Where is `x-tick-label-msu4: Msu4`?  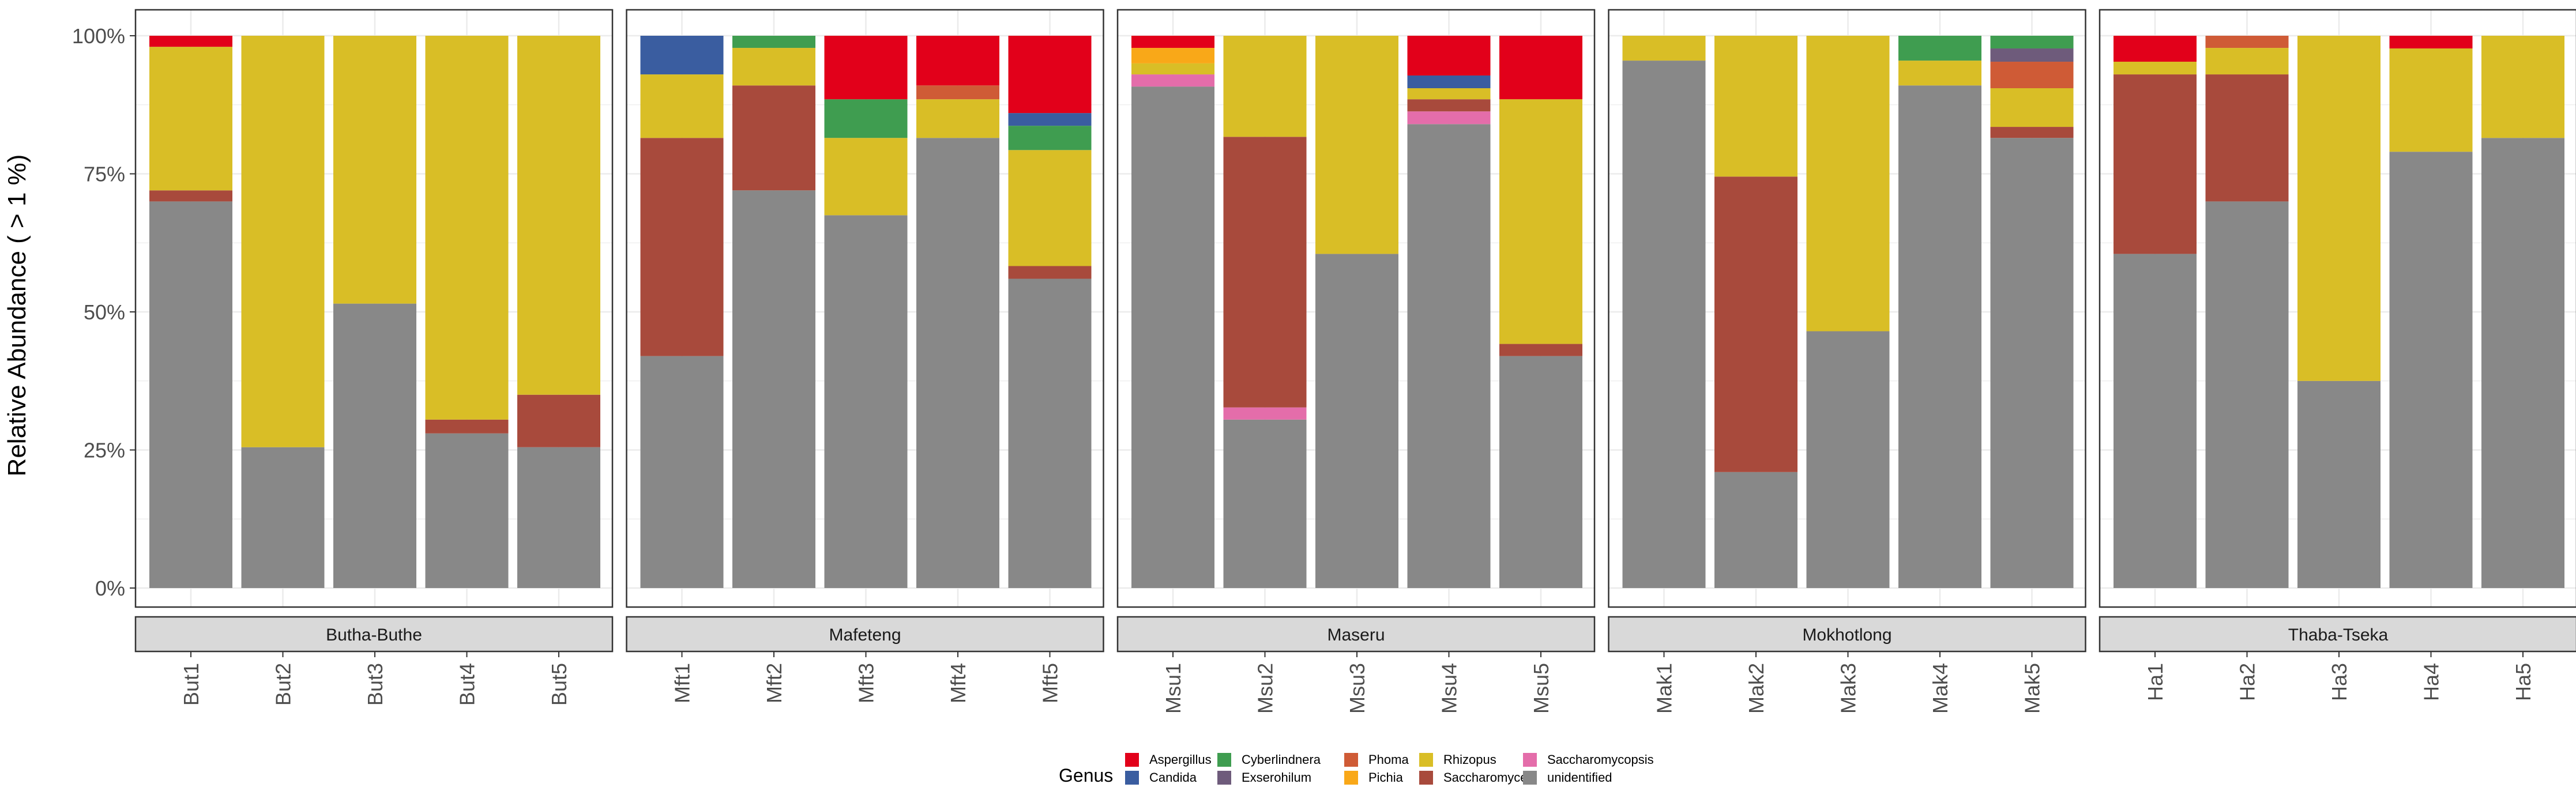 x-tick-label-msu4: Msu4 is located at coordinates (1449, 688).